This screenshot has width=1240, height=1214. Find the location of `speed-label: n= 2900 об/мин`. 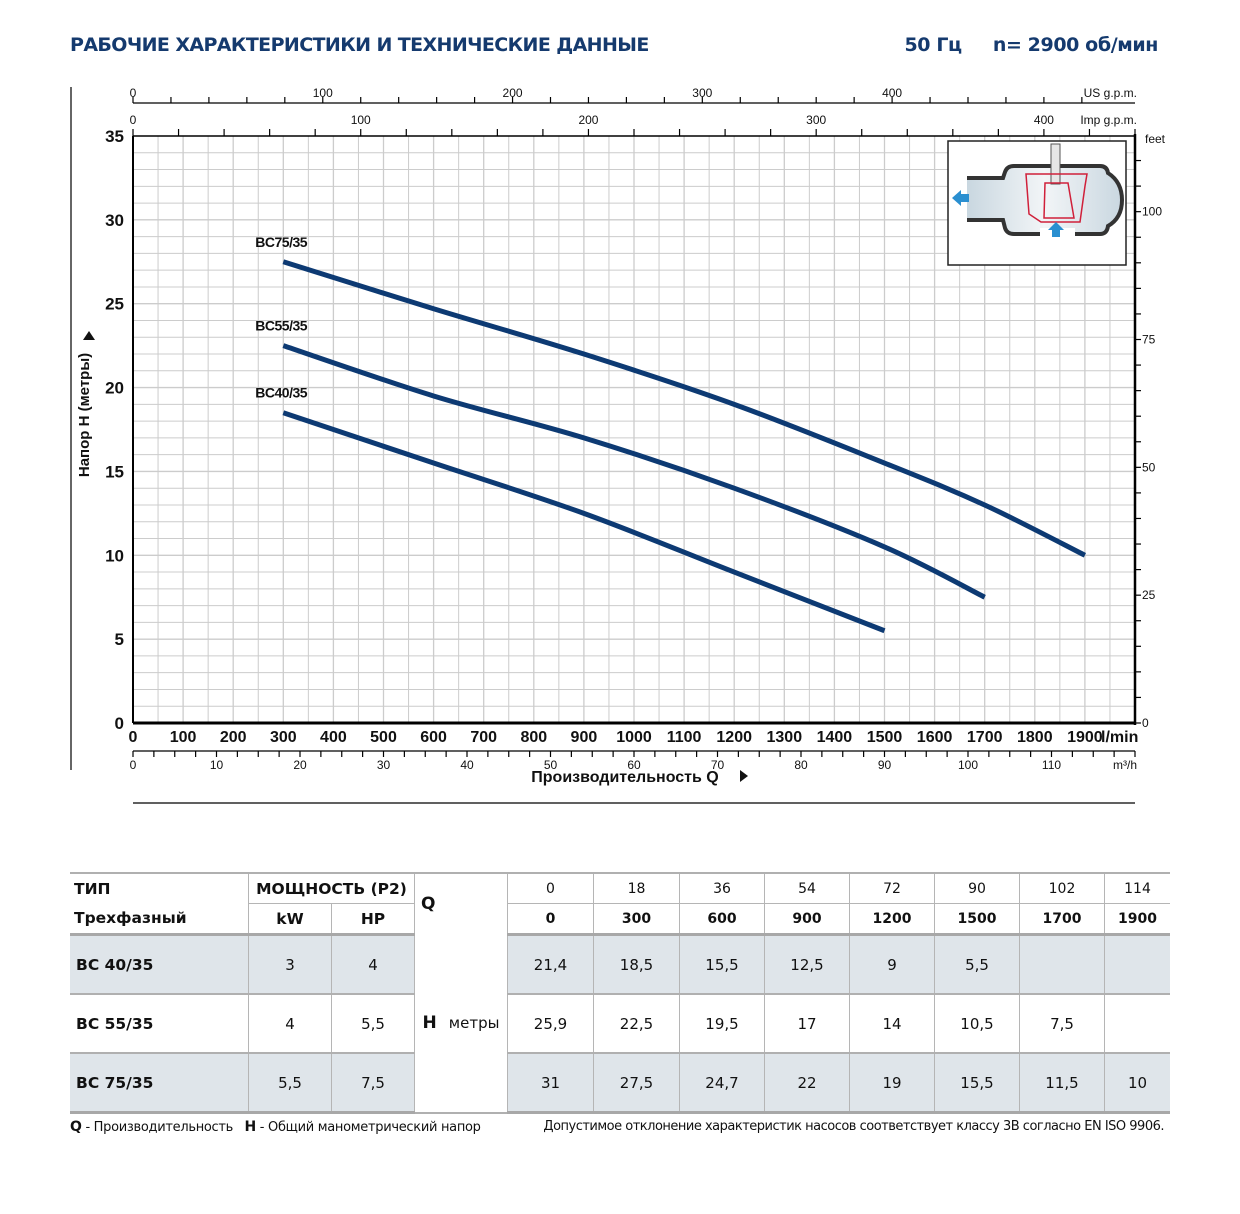

speed-label: n= 2900 об/мин is located at coordinates (1075, 45).